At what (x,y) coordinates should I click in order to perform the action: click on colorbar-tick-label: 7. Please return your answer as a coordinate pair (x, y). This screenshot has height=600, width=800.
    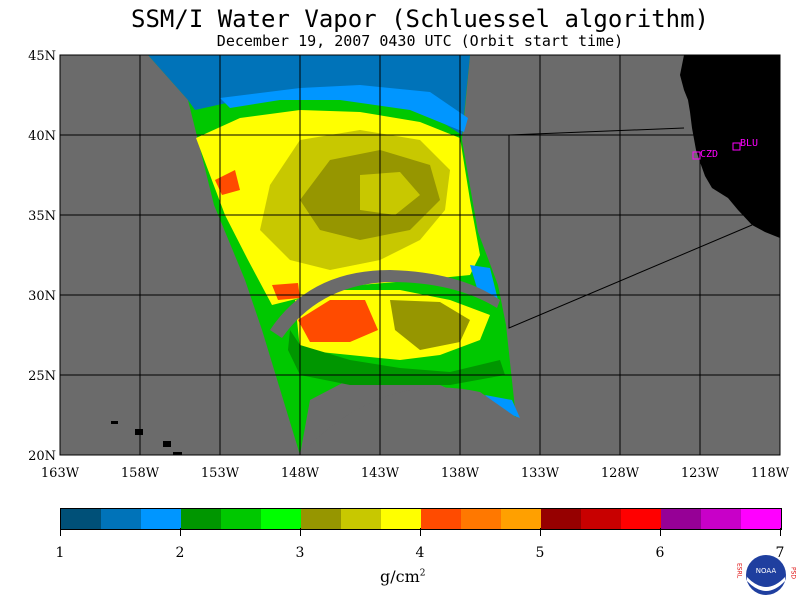
    Looking at the image, I should click on (780, 553).